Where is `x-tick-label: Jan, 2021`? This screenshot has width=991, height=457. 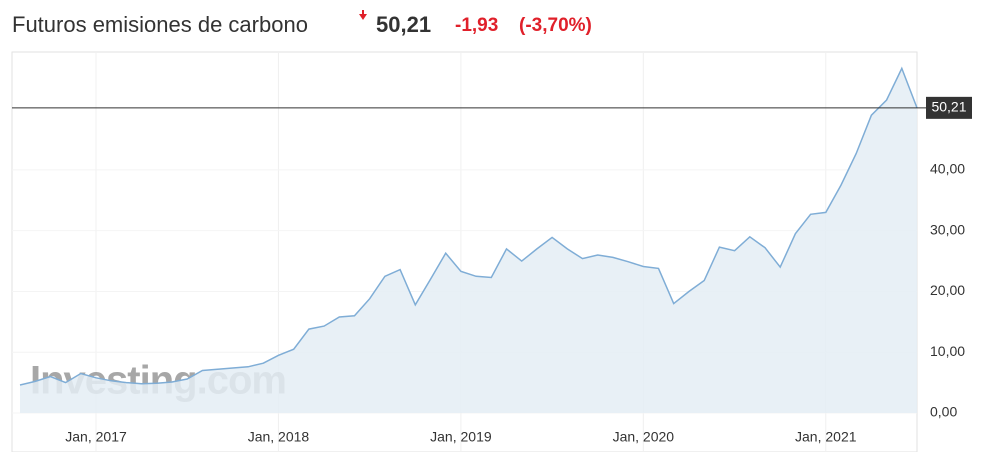 x-tick-label: Jan, 2021 is located at coordinates (826, 437).